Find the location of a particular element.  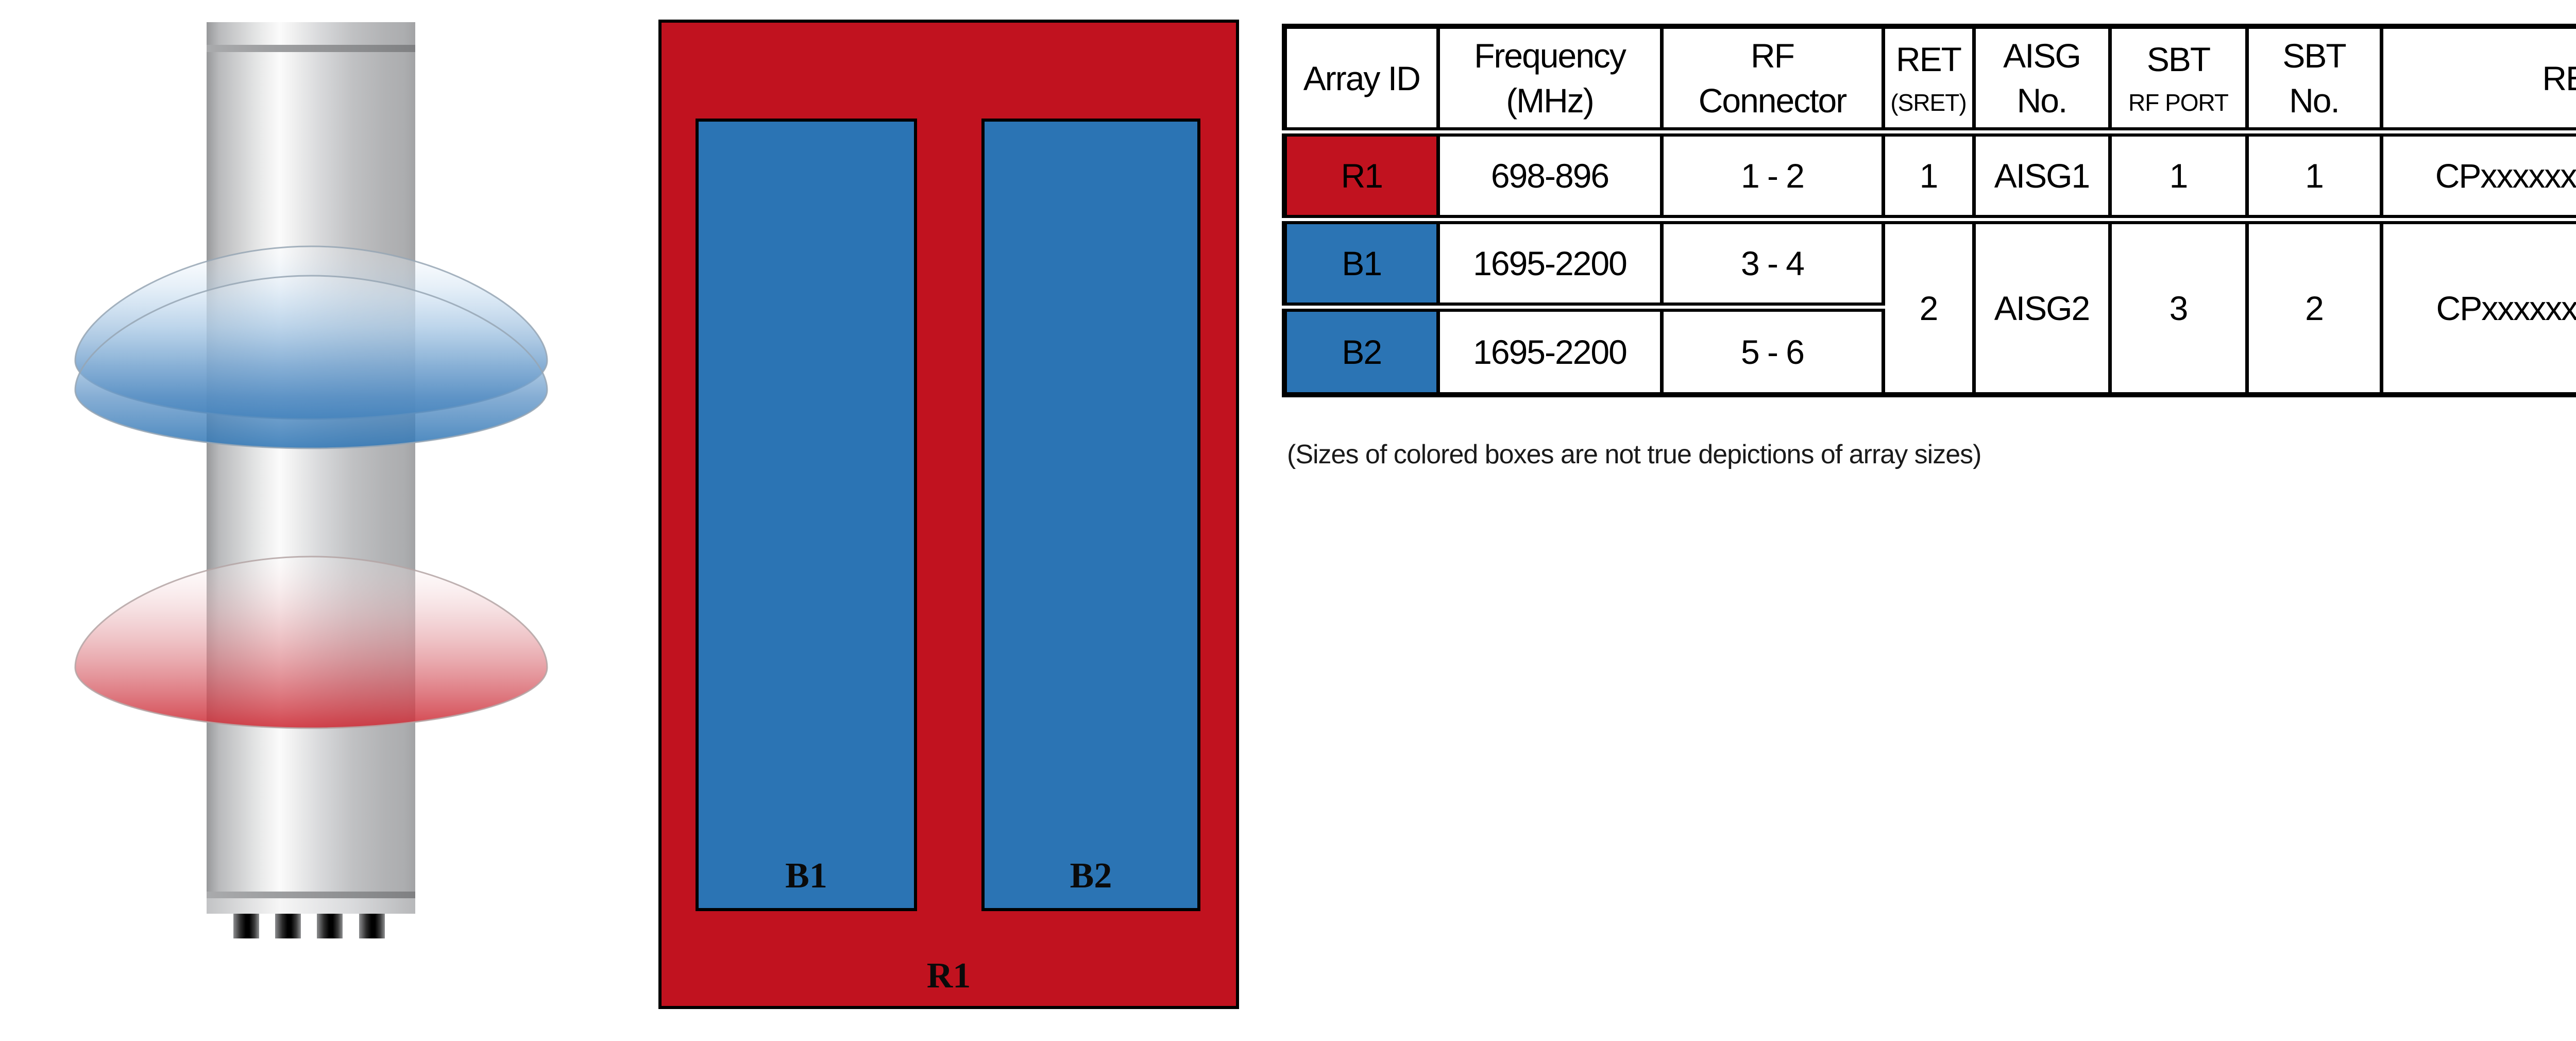

header-ret-uid: RET UID is located at coordinates (2477, 80).